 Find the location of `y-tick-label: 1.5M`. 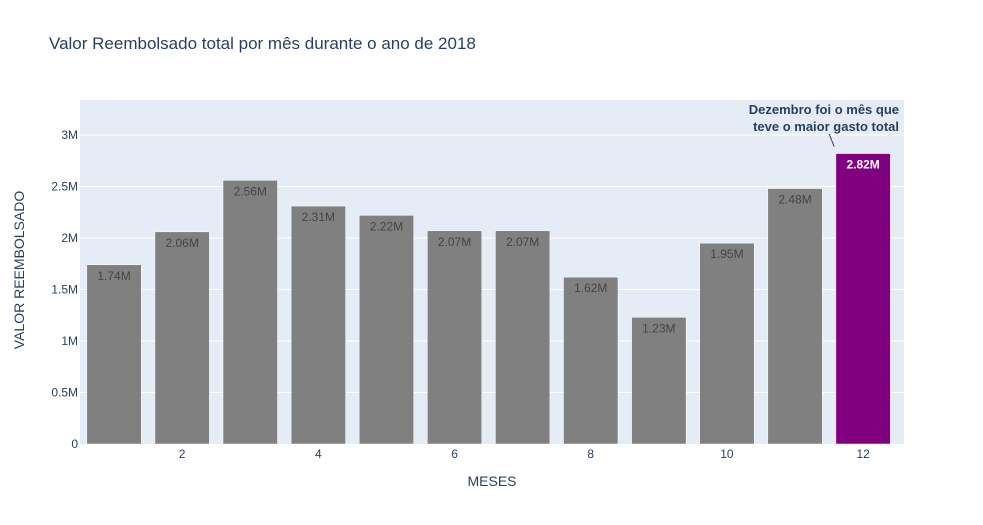

y-tick-label: 1.5M is located at coordinates (64, 290).